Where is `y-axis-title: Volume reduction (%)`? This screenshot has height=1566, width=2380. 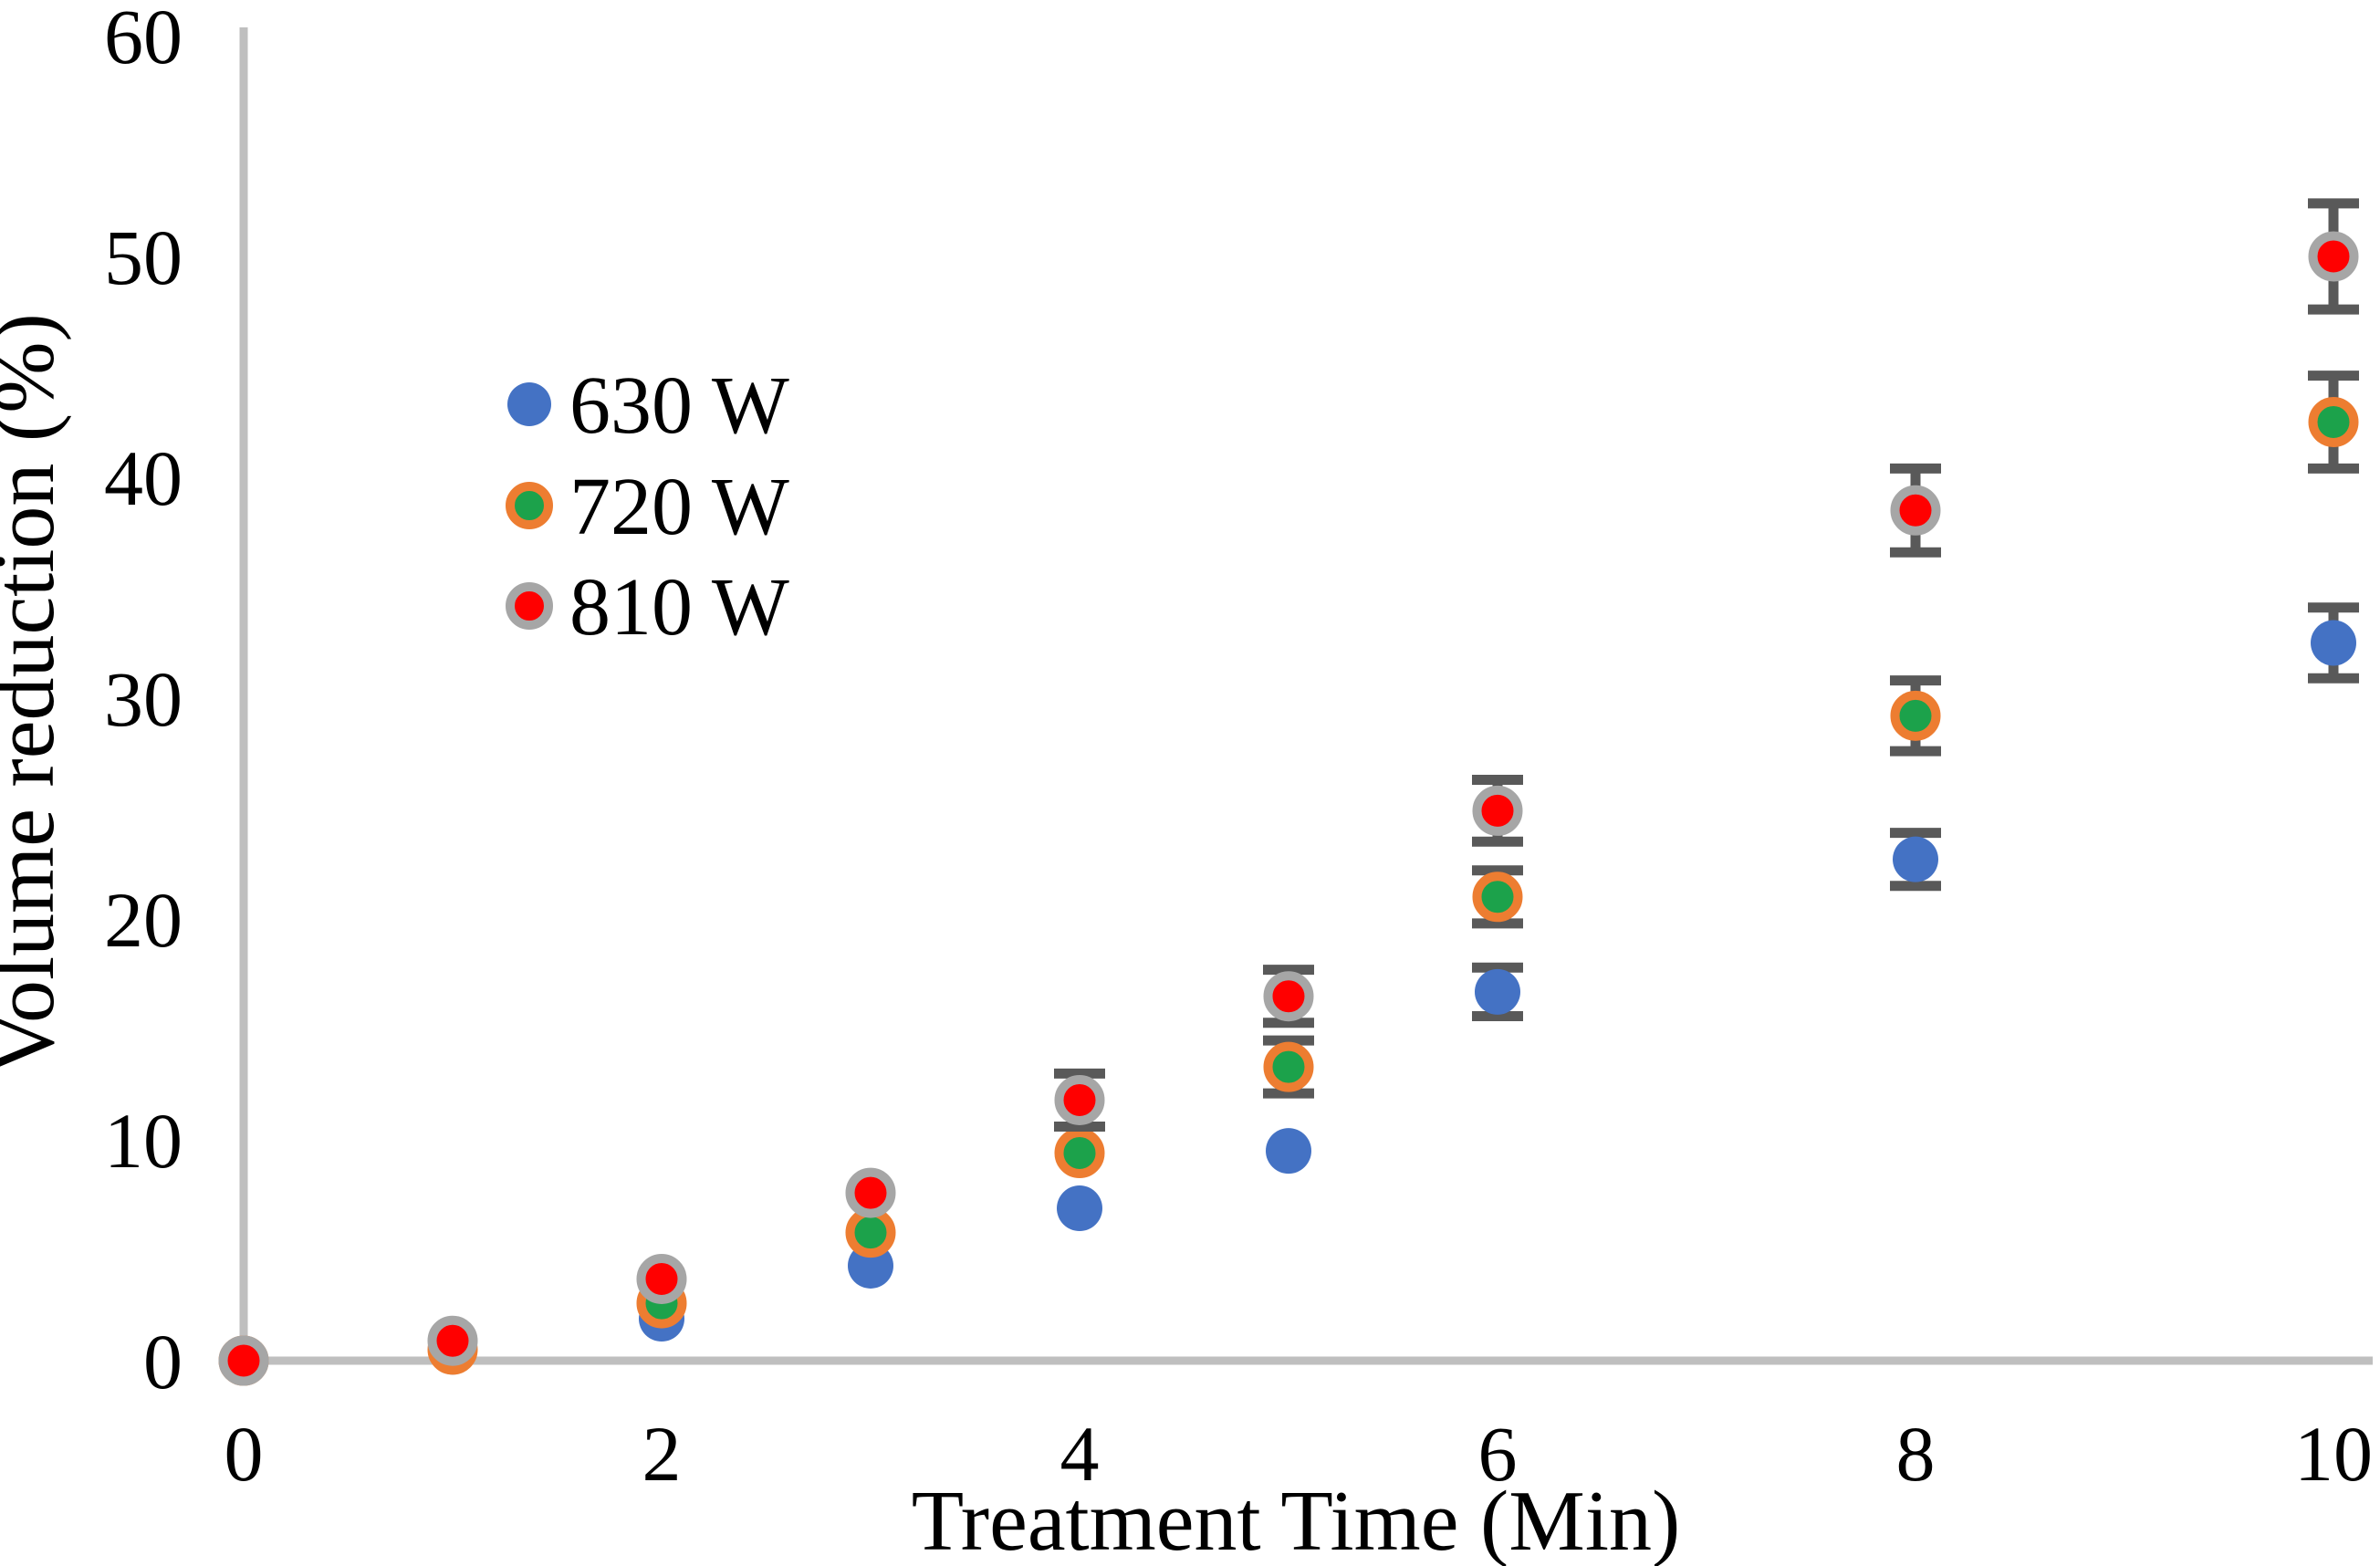 y-axis-title: Volume reduction (%) is located at coordinates (36, 693).